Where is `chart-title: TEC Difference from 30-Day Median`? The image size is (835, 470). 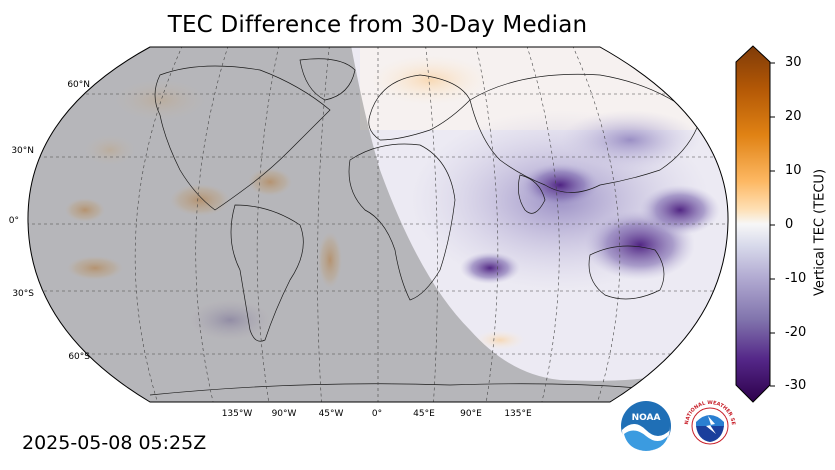 chart-title: TEC Difference from 30-Day Median is located at coordinates (377, 25).